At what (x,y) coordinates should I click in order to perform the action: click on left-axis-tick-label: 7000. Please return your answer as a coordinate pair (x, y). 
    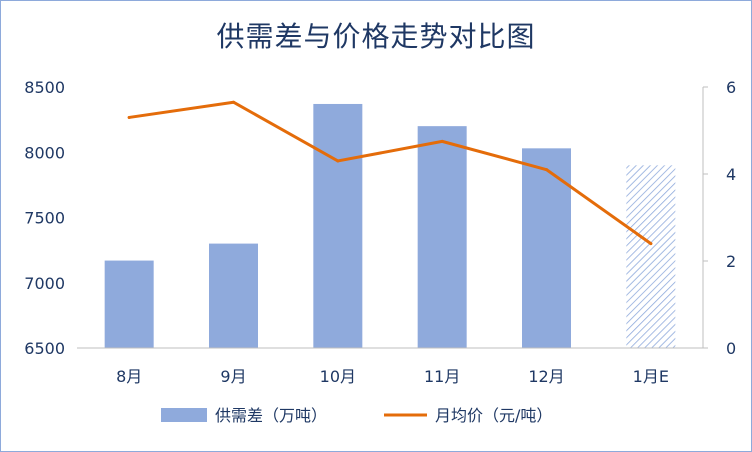
    Looking at the image, I should click on (44, 283).